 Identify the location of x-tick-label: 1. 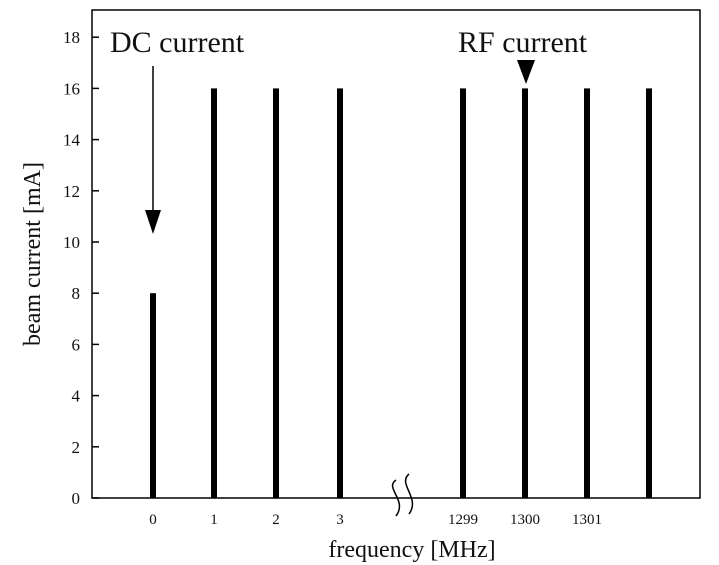
(214, 520).